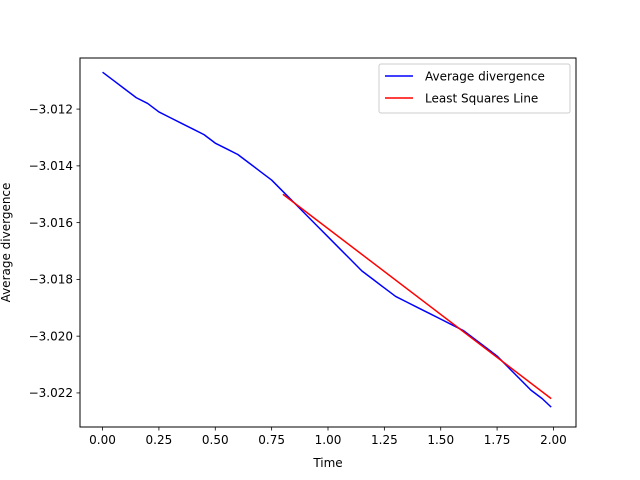  Describe the element at coordinates (440, 440) in the screenshot. I see `x-tick-label: 1.50` at that location.